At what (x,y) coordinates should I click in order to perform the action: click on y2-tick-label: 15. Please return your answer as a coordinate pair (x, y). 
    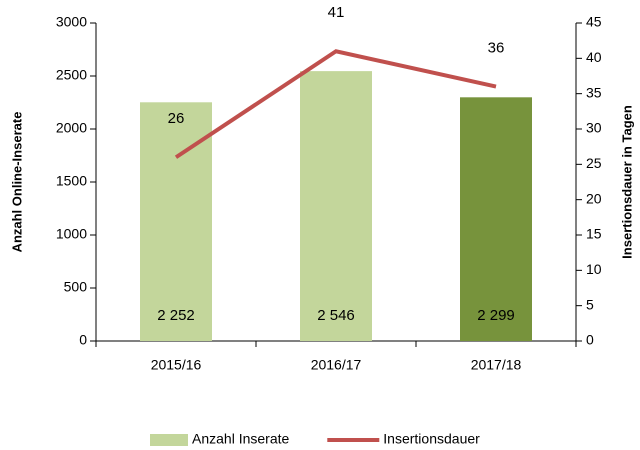
    Looking at the image, I should click on (594, 234).